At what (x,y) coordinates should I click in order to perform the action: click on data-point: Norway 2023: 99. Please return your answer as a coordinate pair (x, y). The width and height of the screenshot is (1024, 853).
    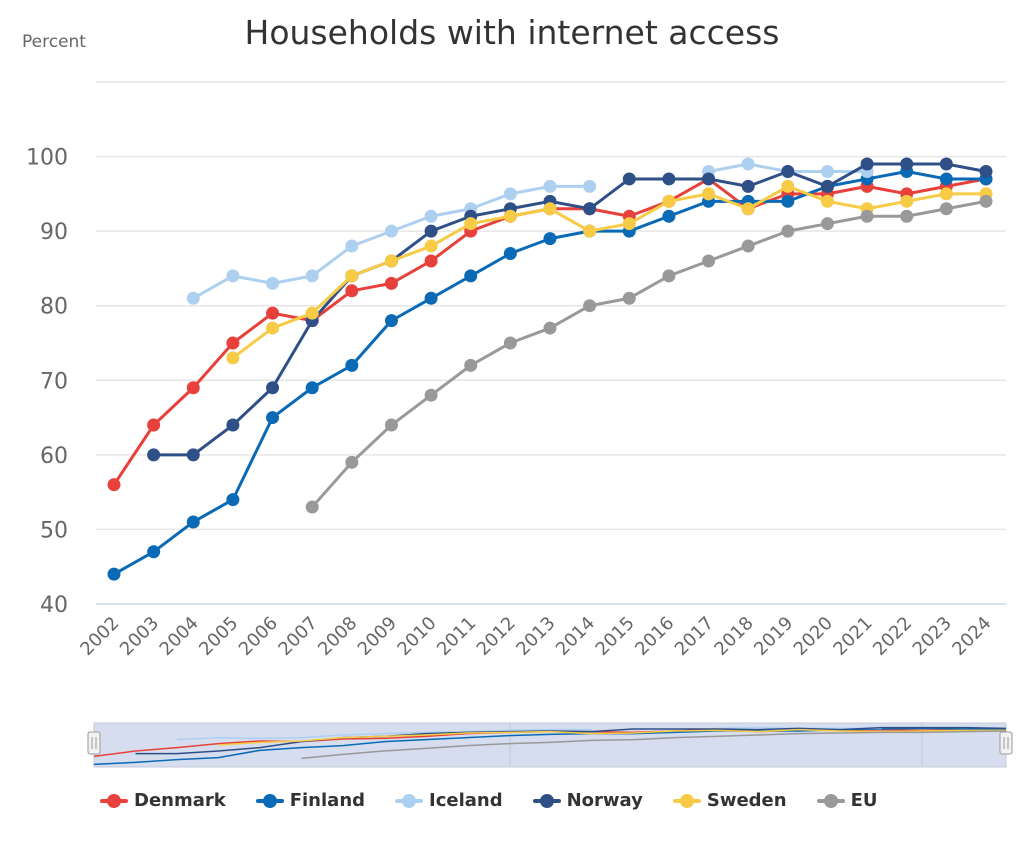
    Looking at the image, I should click on (946, 164).